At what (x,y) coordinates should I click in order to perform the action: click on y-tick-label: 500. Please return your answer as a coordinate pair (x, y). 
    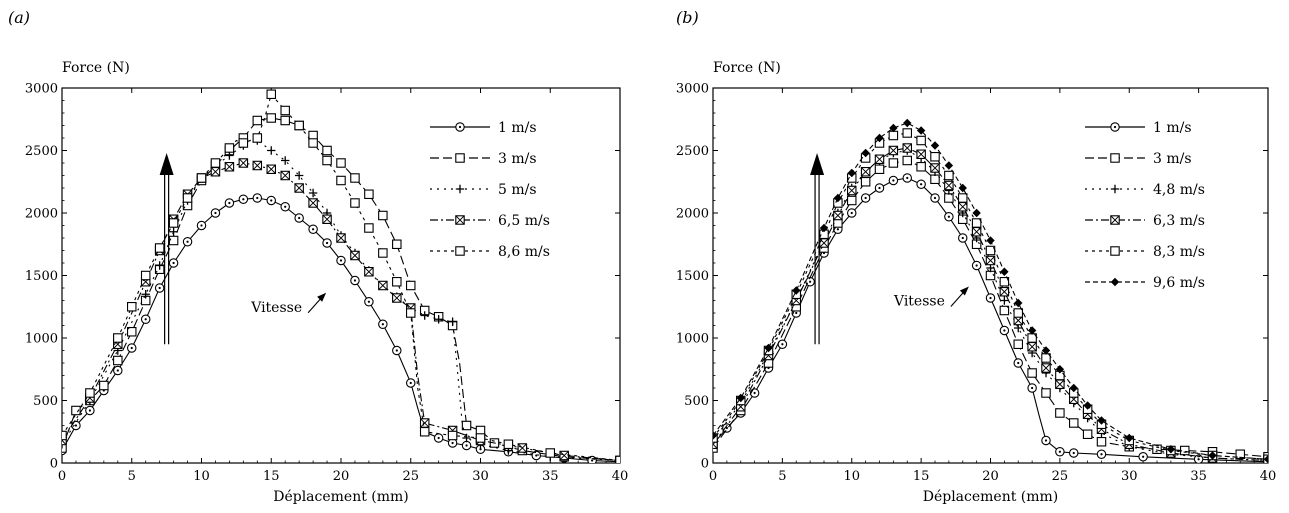
    Looking at the image, I should click on (45, 401).